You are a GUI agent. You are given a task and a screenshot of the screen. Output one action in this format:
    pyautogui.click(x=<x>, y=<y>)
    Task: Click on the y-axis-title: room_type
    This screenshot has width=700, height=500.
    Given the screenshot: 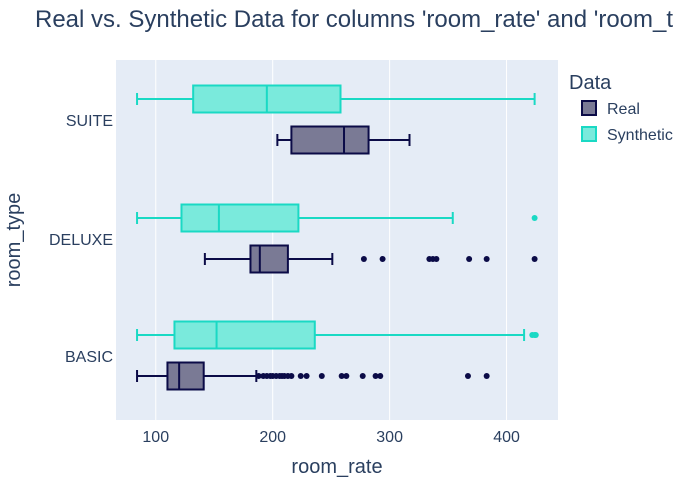 What is the action you would take?
    pyautogui.click(x=14, y=240)
    